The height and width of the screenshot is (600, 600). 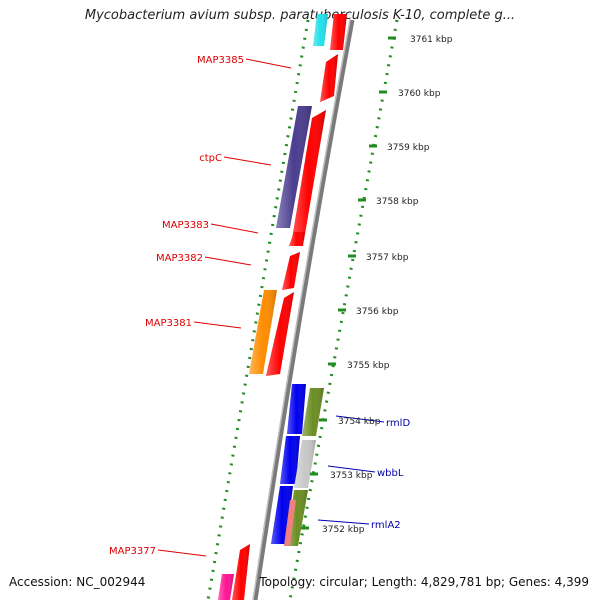 I want to click on gene-MAP3382-shade, so click(x=291, y=271).